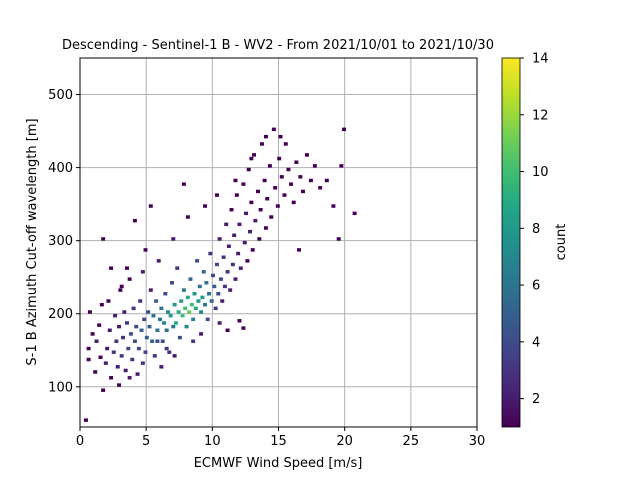 This screenshot has width=640, height=480. What do you see at coordinates (278, 441) in the screenshot?
I see `x-tick-label: 15` at bounding box center [278, 441].